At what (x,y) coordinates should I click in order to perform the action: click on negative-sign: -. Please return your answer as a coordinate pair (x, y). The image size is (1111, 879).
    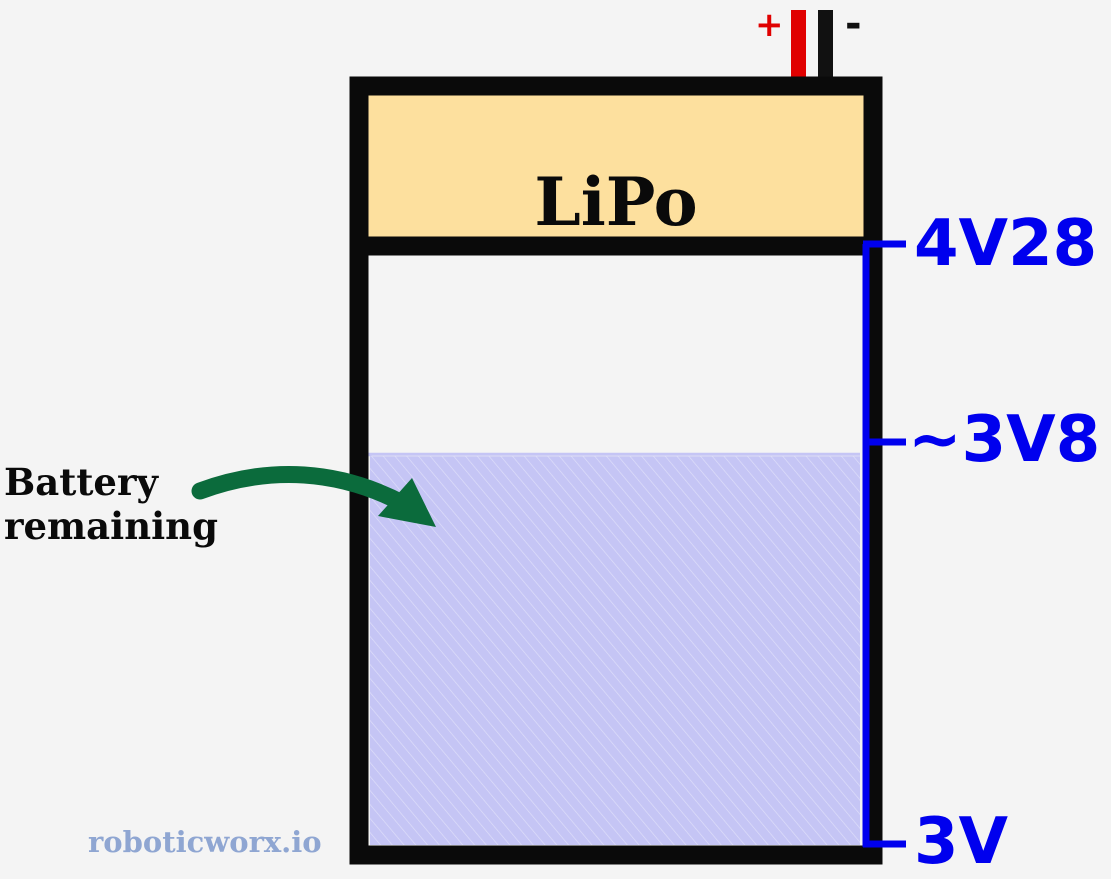
    Looking at the image, I should click on (853, 24).